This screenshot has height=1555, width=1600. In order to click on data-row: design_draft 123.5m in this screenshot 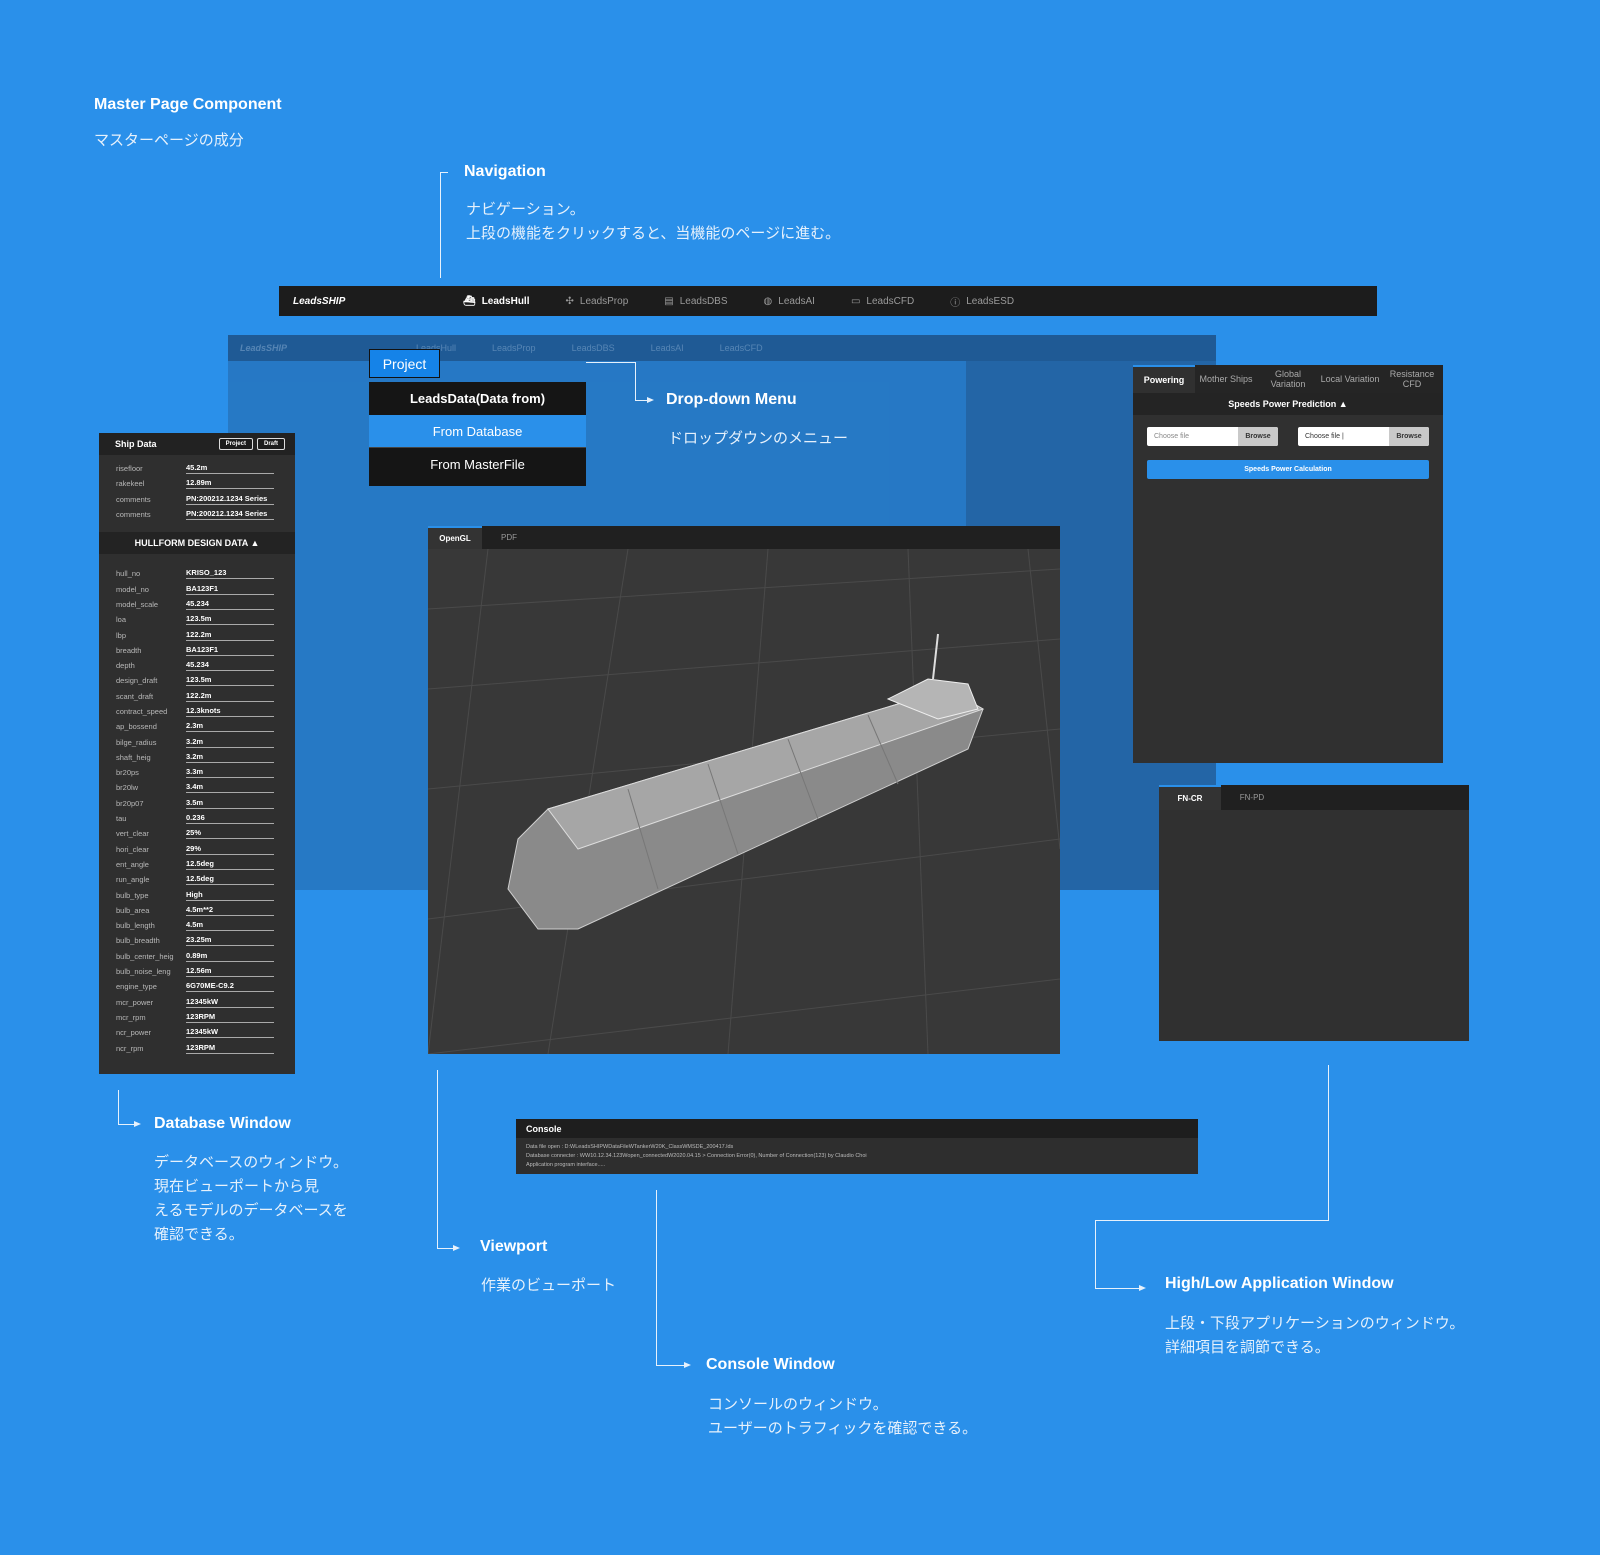, I will do `click(197, 680)`.